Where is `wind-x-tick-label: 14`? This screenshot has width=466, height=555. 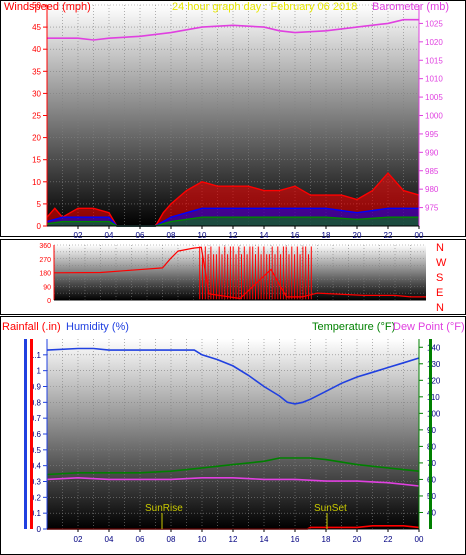
wind-x-tick-label: 14 is located at coordinates (264, 235).